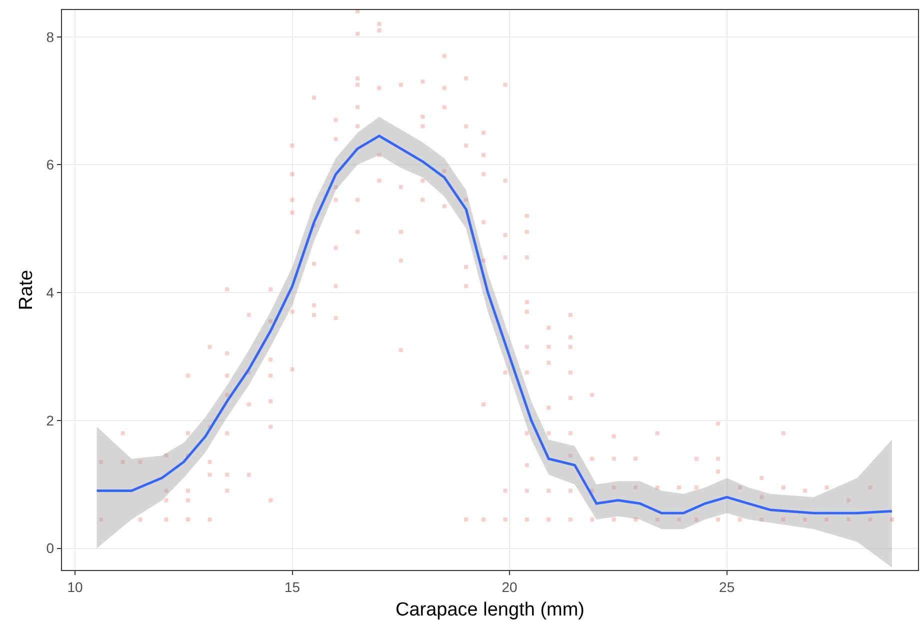 The width and height of the screenshot is (922, 630). I want to click on x-tick-label: 10, so click(75, 586).